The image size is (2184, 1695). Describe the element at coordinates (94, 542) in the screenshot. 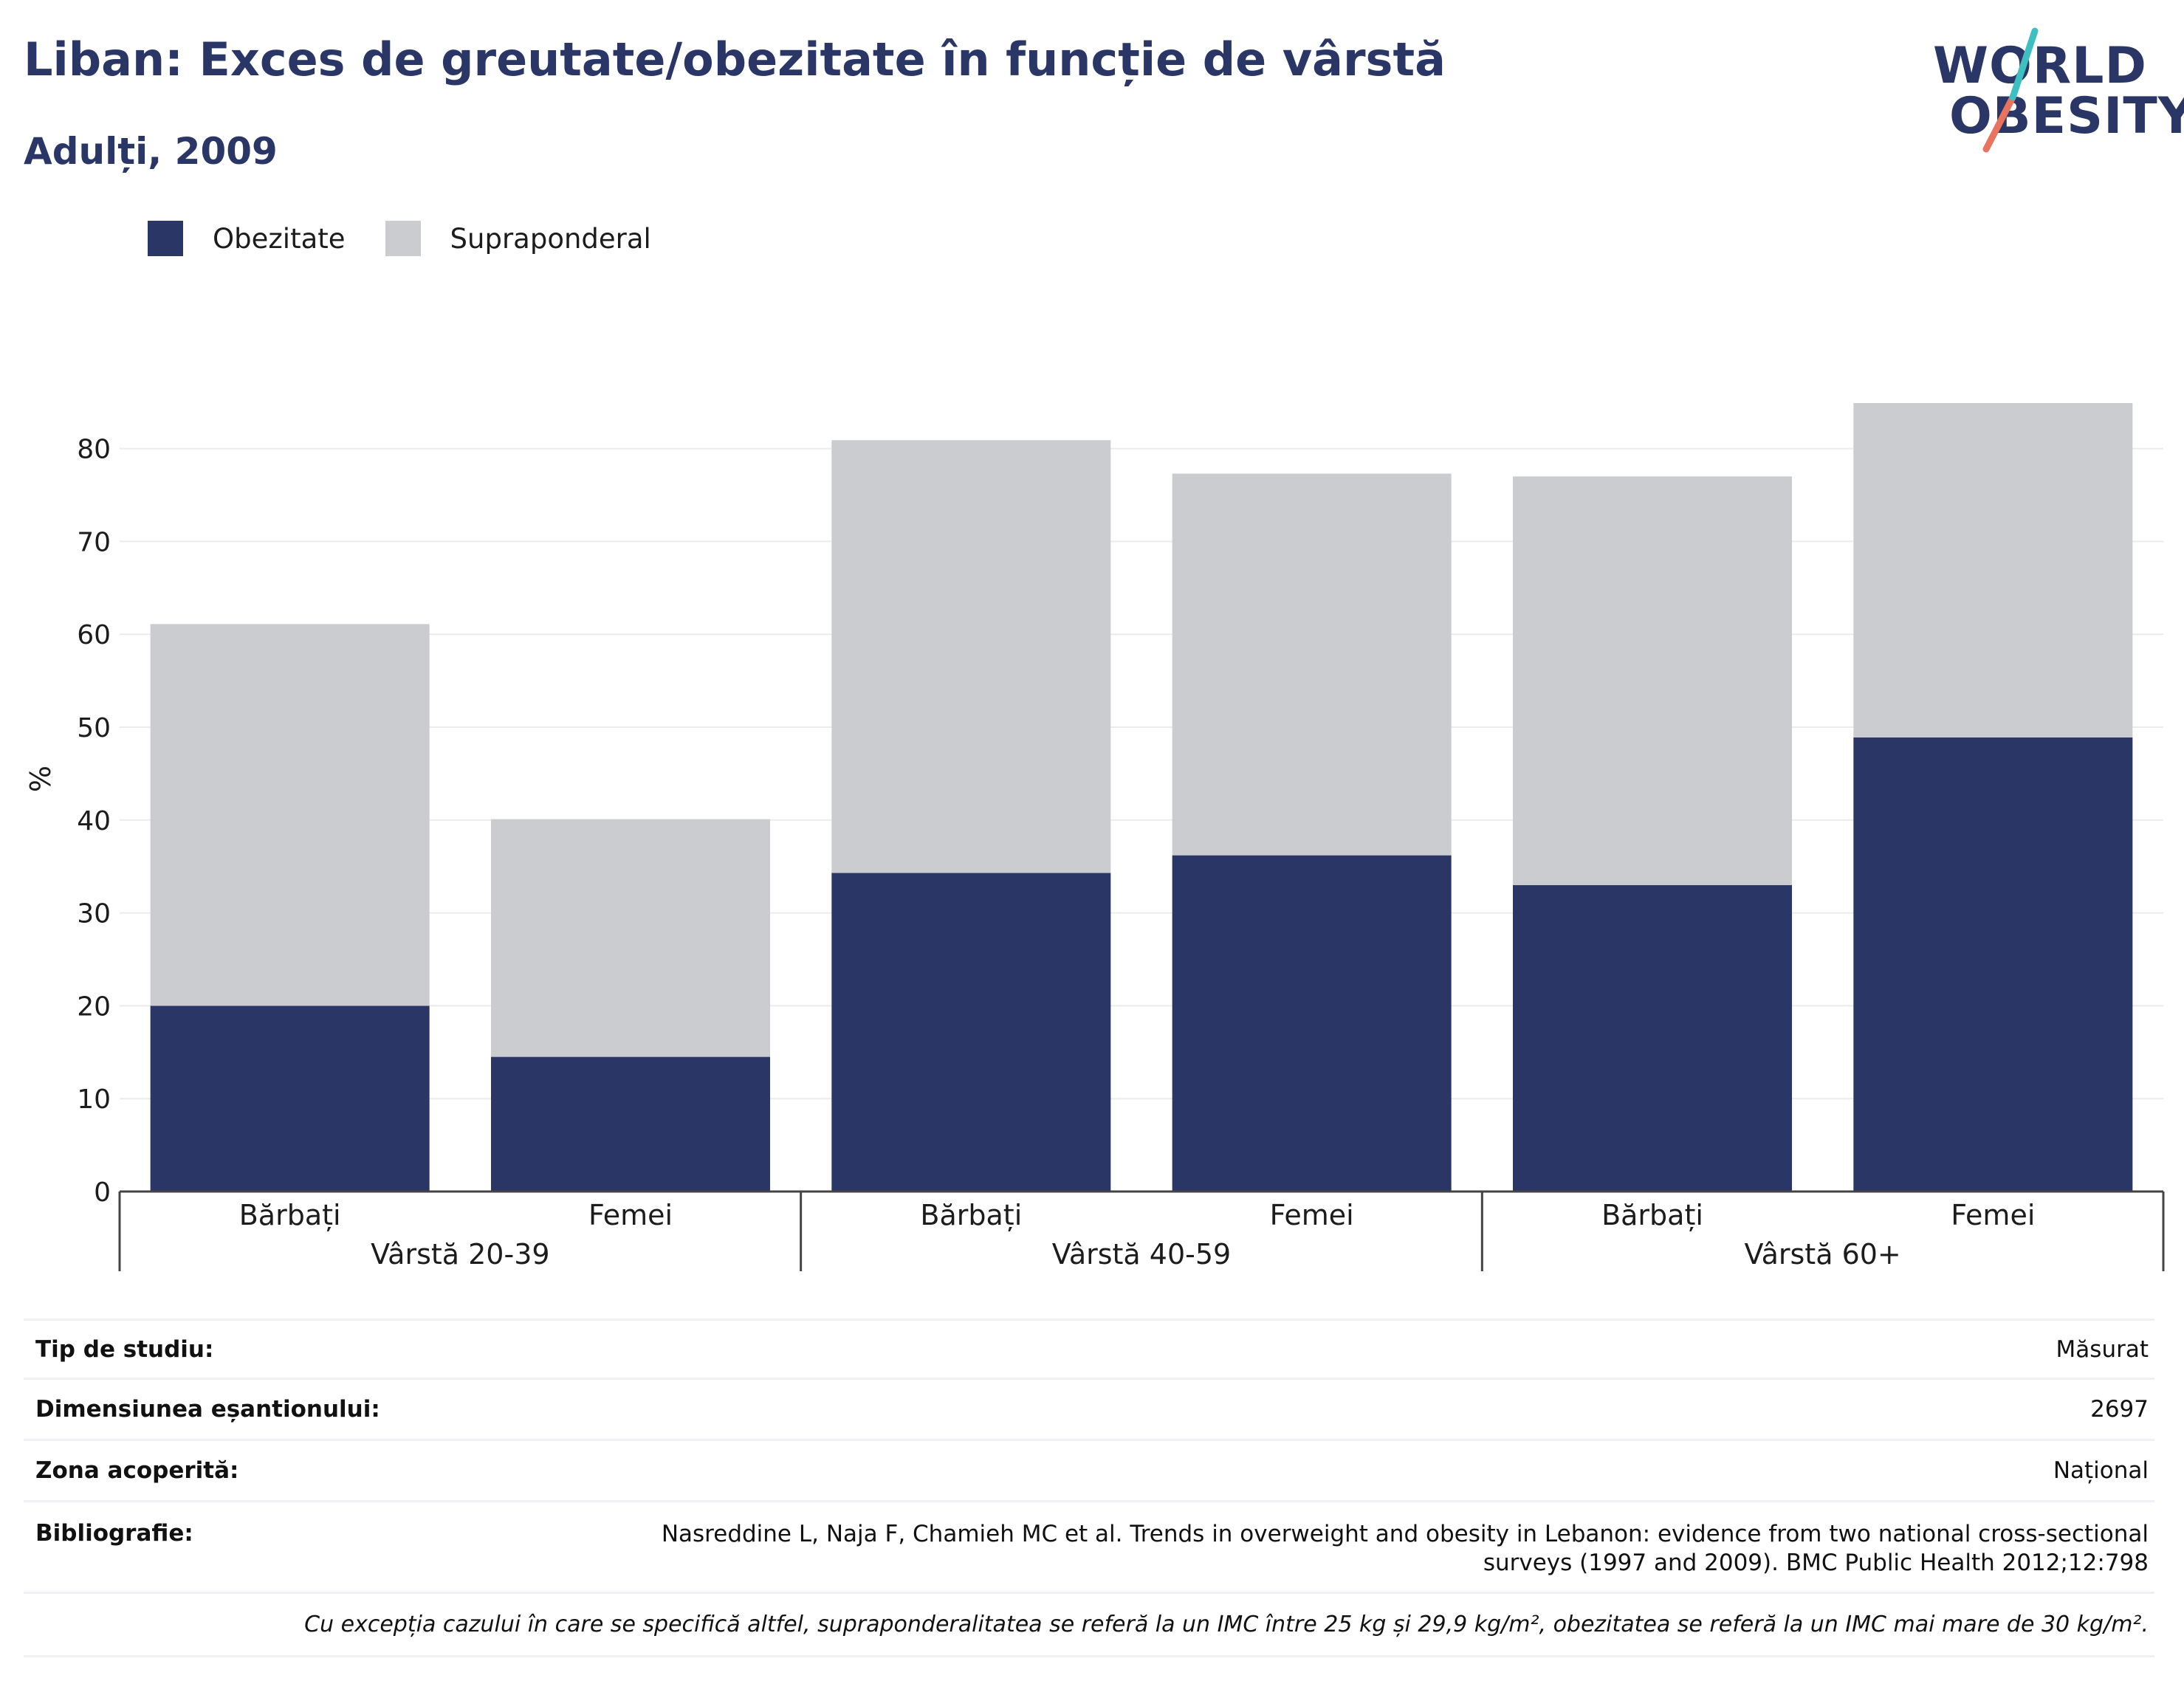

I see `y-tick-label: 70` at that location.